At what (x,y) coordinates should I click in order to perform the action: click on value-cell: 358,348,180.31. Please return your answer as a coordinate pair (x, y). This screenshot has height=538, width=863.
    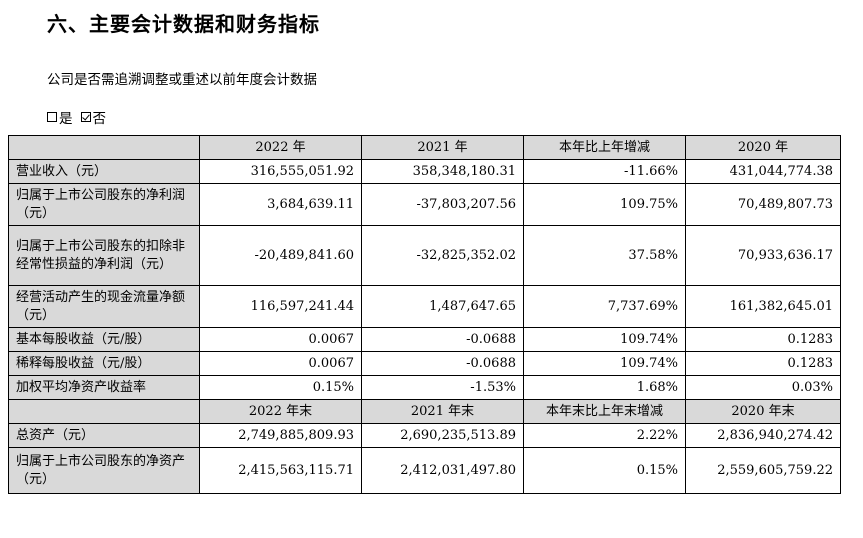
    Looking at the image, I should click on (442, 171).